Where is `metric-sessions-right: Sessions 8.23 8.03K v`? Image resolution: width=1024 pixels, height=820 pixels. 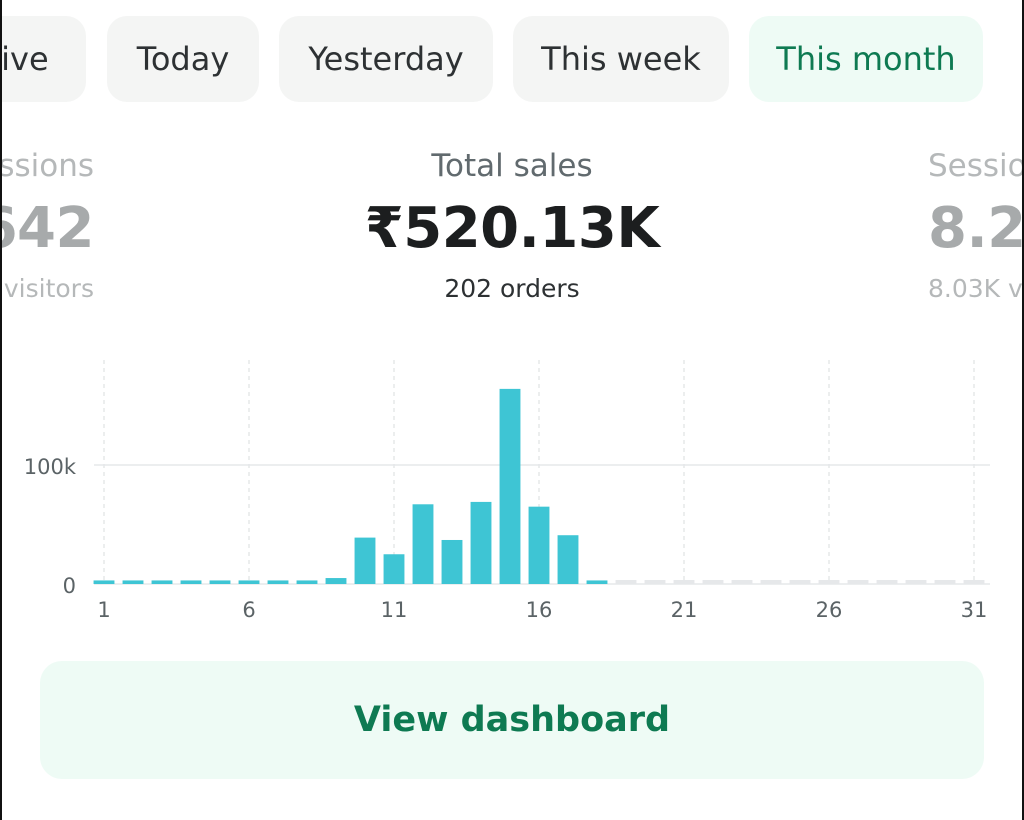
metric-sessions-right: Sessions 8.23 8.03K v is located at coordinates (976, 226).